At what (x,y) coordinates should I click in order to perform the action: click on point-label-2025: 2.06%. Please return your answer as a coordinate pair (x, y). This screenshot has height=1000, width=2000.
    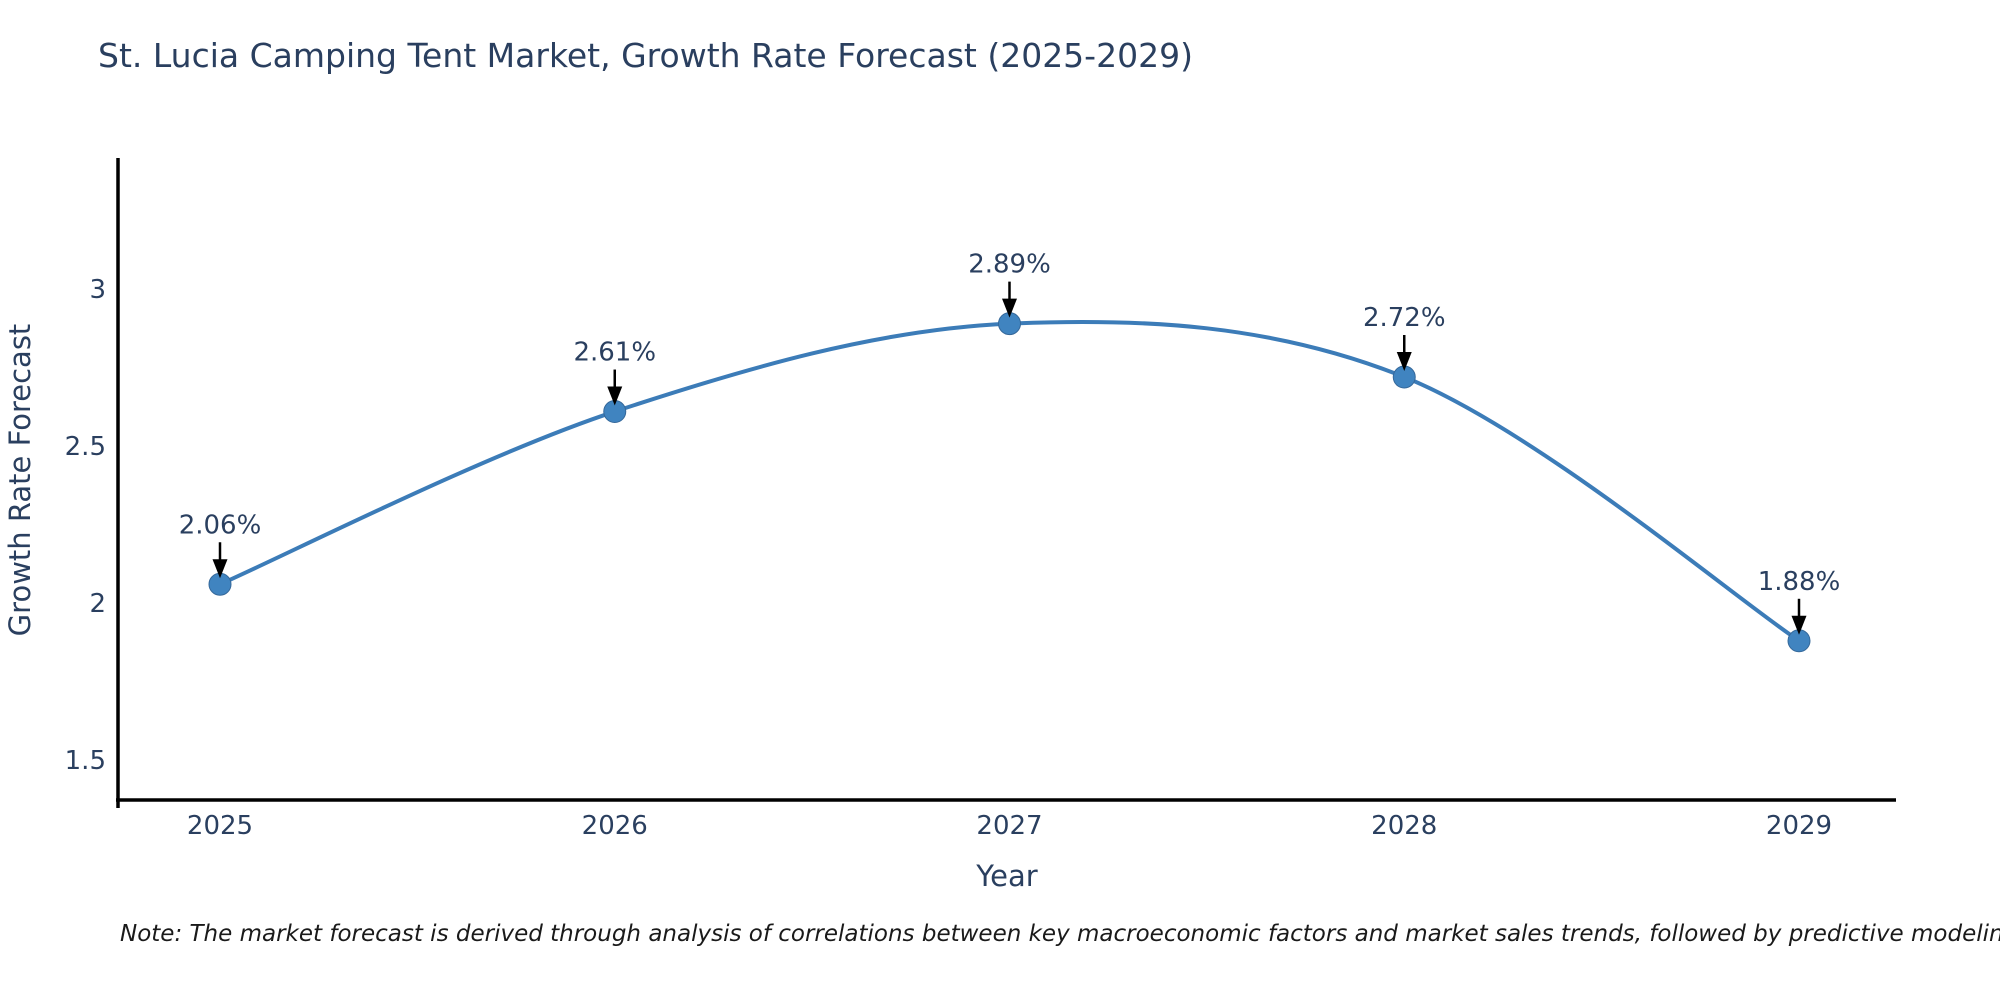
    Looking at the image, I should click on (220, 525).